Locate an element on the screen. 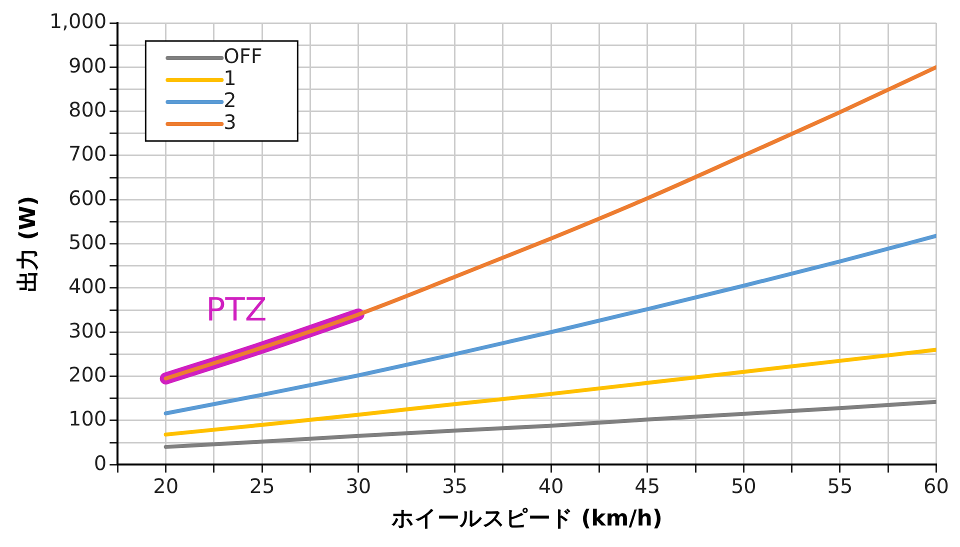 This screenshot has width=960, height=547. legend-label: OFF is located at coordinates (243, 56).